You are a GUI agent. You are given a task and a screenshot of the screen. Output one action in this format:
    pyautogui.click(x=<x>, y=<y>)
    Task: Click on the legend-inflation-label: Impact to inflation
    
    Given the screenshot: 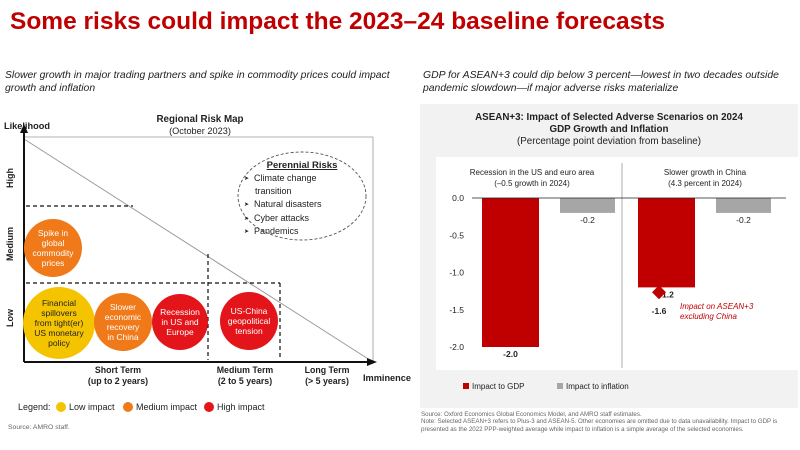 What is the action you would take?
    pyautogui.click(x=597, y=386)
    